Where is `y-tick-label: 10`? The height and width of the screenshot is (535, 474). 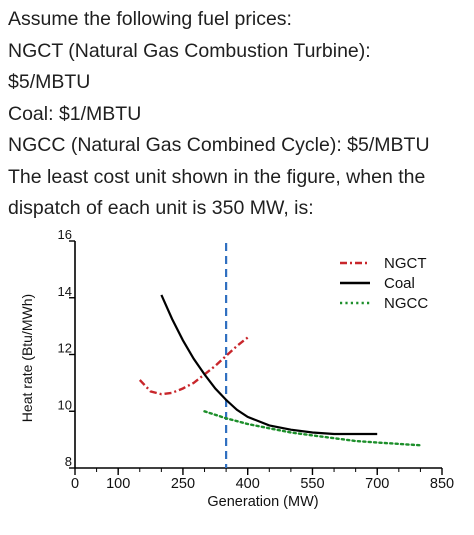 y-tick-label: 10 is located at coordinates (65, 404).